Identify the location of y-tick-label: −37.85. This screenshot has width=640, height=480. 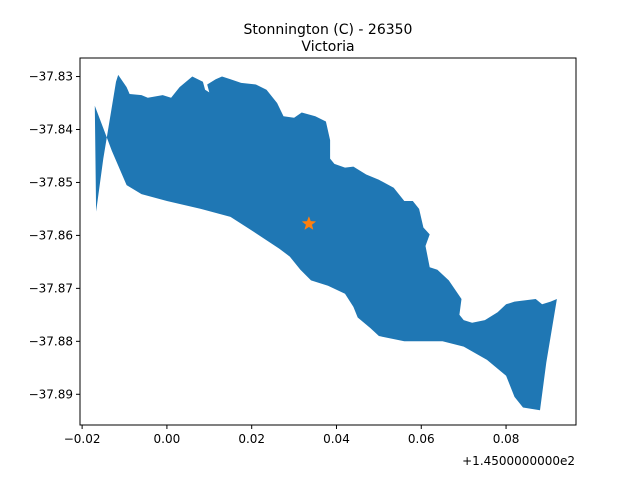
(51, 182).